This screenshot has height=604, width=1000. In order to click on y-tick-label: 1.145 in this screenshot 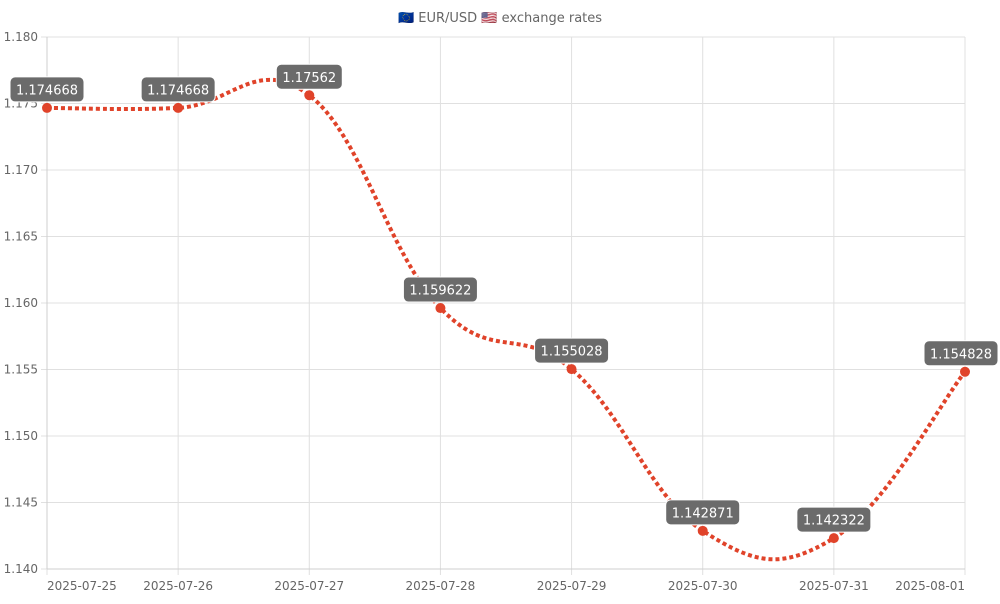, I will do `click(21, 503)`.